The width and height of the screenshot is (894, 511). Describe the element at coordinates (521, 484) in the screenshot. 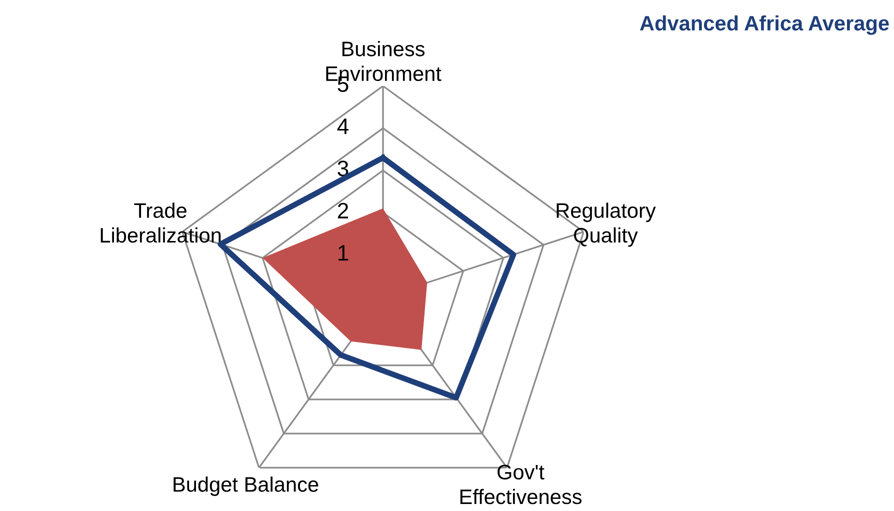

I see `spoke-label: Gov't Effectiveness` at that location.